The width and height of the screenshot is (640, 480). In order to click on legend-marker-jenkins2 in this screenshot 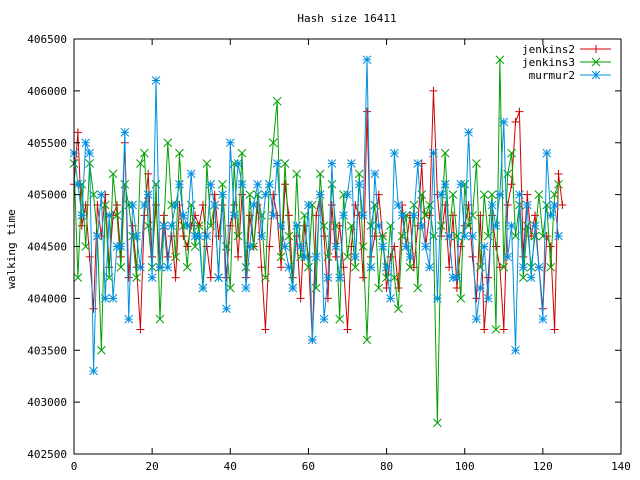, I will do `click(596, 49)`.